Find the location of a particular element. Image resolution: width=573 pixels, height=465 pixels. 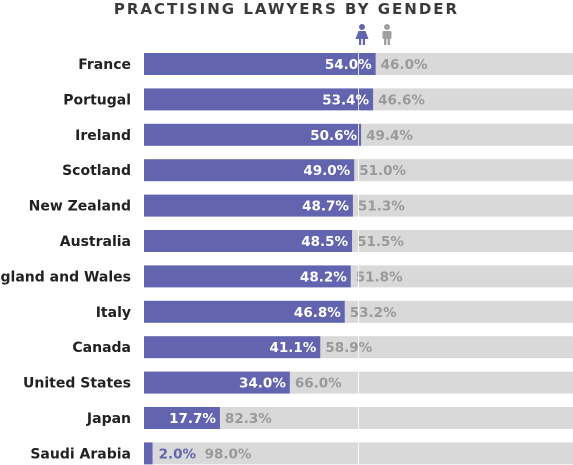

category-label: Saudi Arabia is located at coordinates (80, 454).